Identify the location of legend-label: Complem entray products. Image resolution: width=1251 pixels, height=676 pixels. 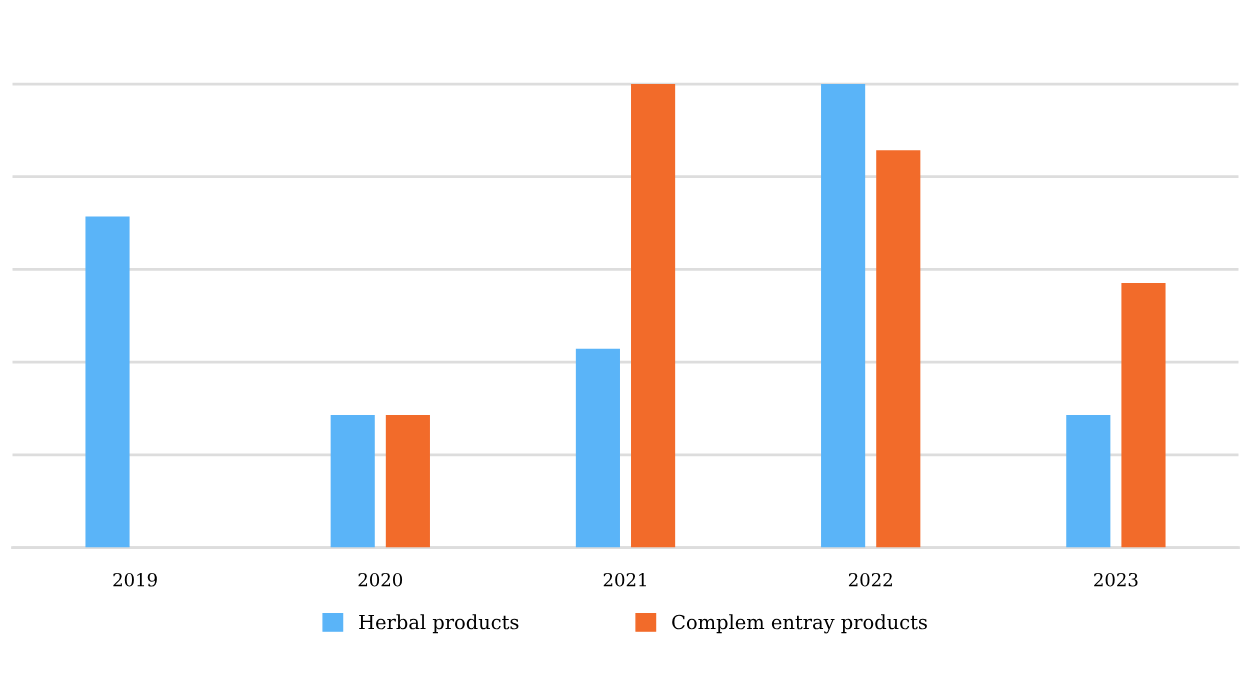
(799, 624).